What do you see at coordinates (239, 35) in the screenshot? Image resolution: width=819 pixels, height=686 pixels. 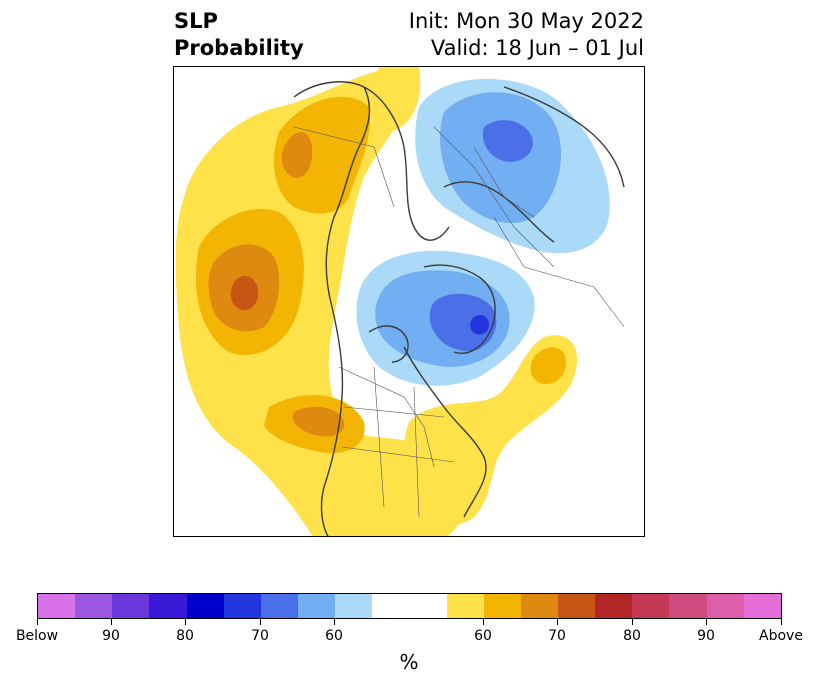 I see `map-title: SLP Probability` at bounding box center [239, 35].